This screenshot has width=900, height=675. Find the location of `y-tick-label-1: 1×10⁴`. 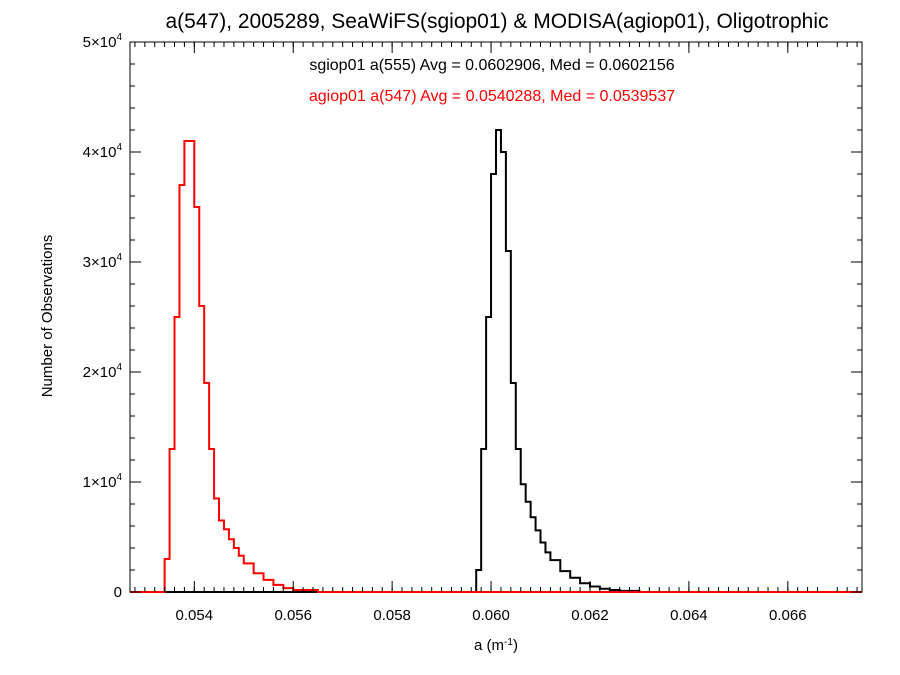

y-tick-label-1: 1×10⁴ is located at coordinates (103, 481).